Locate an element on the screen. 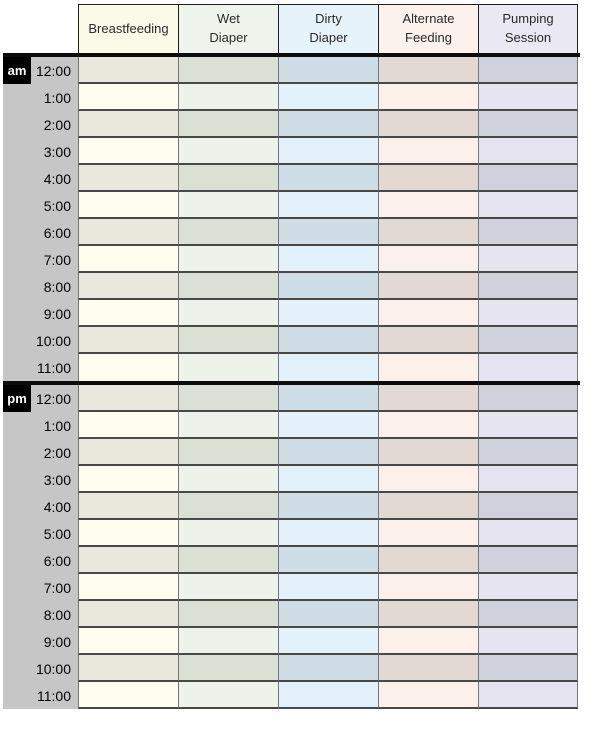 Image resolution: width=600 pixels, height=734 pixels. log-cell-dirty-diaper-pm-1:00 is located at coordinates (328, 425).